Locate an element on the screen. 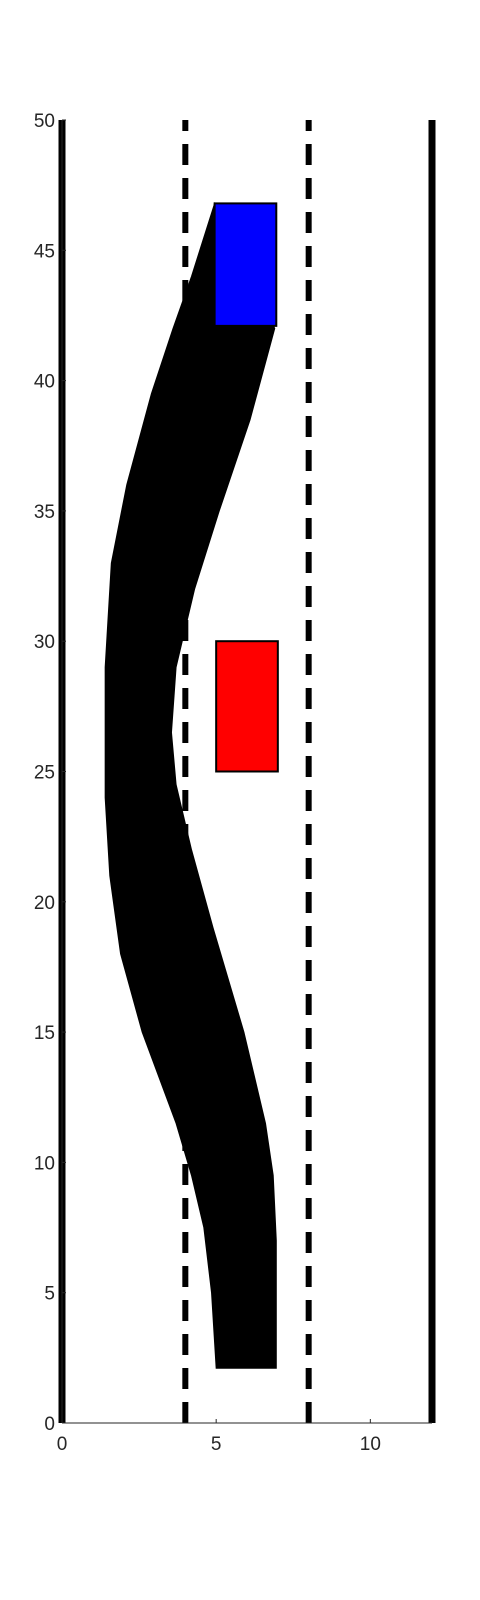 This screenshot has height=1600, width=480. ego-vehicle is located at coordinates (245, 264).